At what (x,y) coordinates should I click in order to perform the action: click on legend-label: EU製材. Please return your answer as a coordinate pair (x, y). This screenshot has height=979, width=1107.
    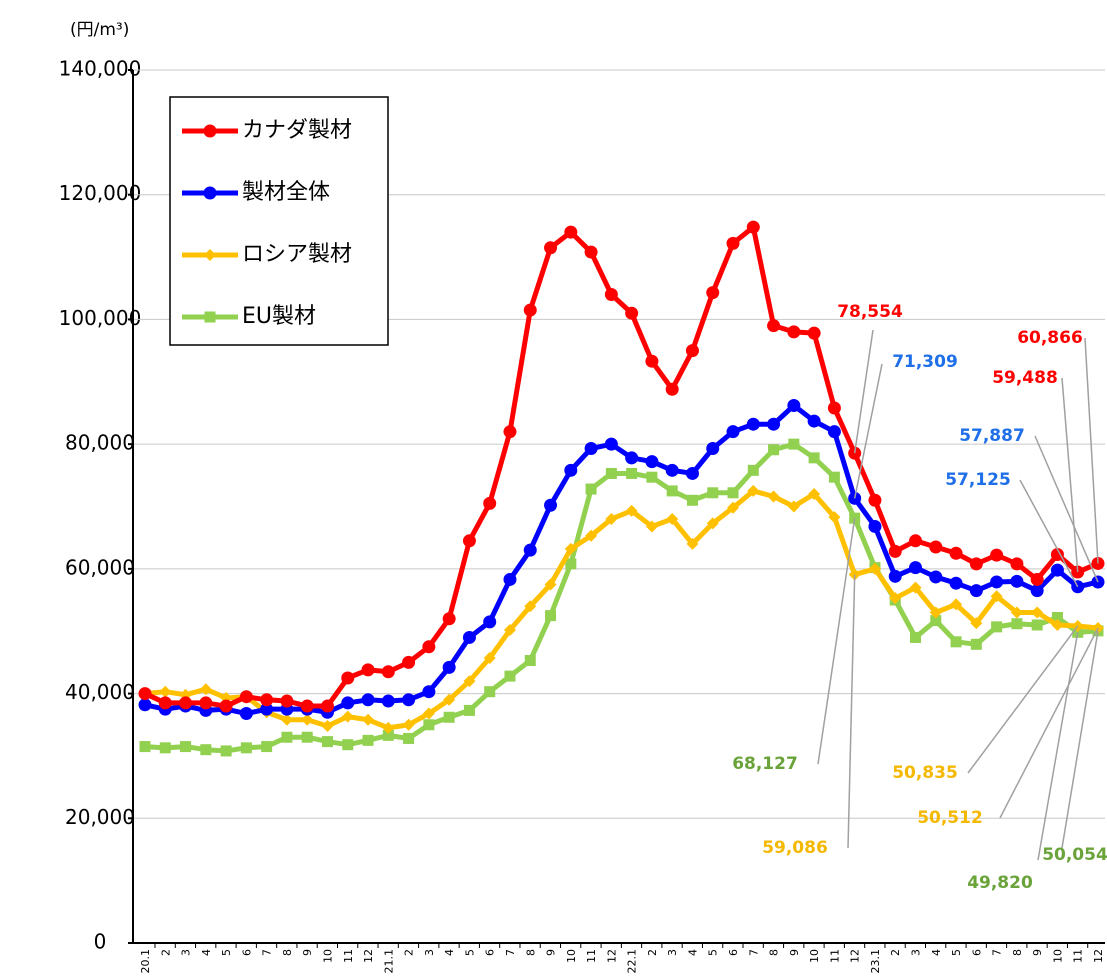
    Looking at the image, I should click on (279, 316).